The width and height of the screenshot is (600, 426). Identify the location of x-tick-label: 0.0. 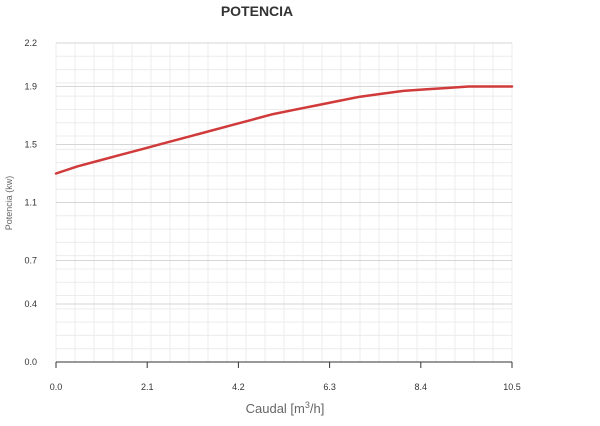
(56, 387).